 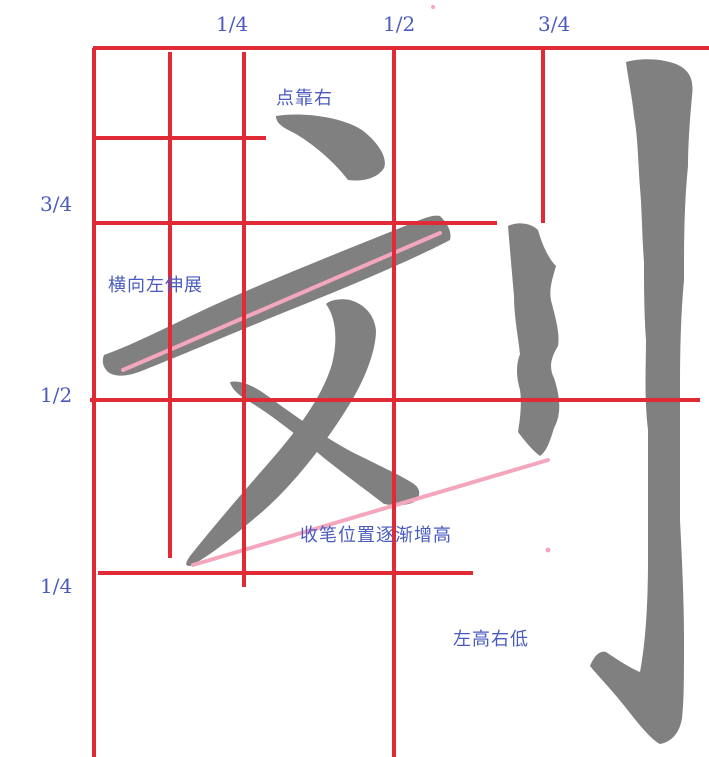 What do you see at coordinates (56, 586) in the screenshot?
I see `left-label-quarter: 1/4` at bounding box center [56, 586].